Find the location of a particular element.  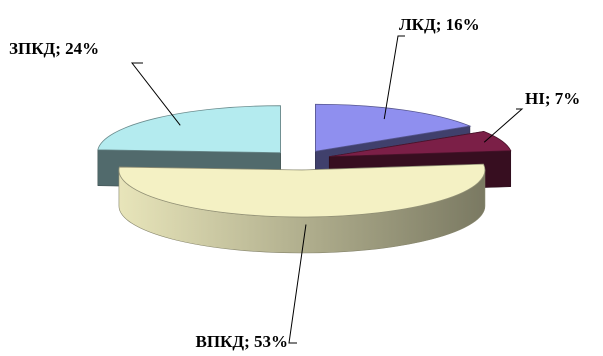

leader-line-ЗПКД is located at coordinates (155, 94).